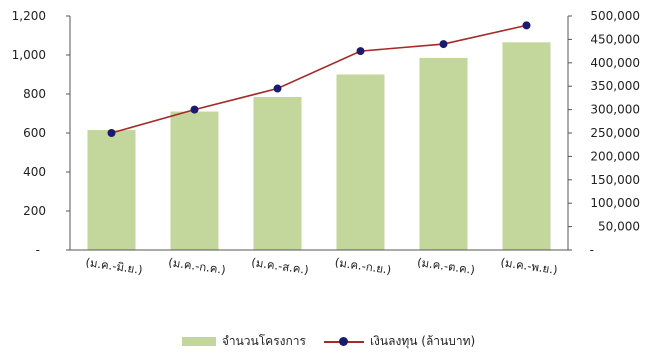 This screenshot has width=657, height=356. What do you see at coordinates (343, 341) in the screenshot?
I see `legend-line-swatch` at bounding box center [343, 341].